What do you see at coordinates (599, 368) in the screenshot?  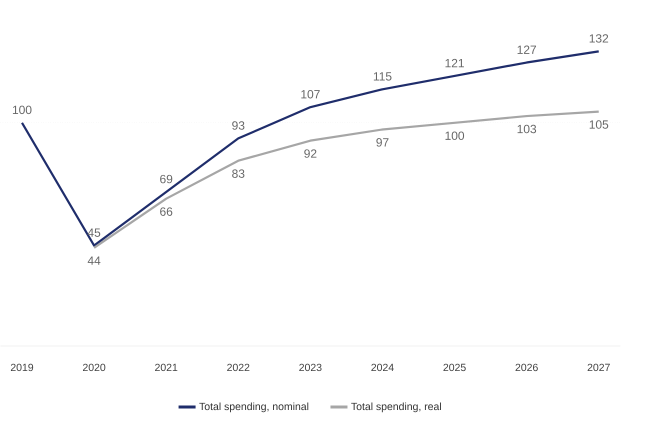 I see `x-tick-label: 2027` at bounding box center [599, 368].